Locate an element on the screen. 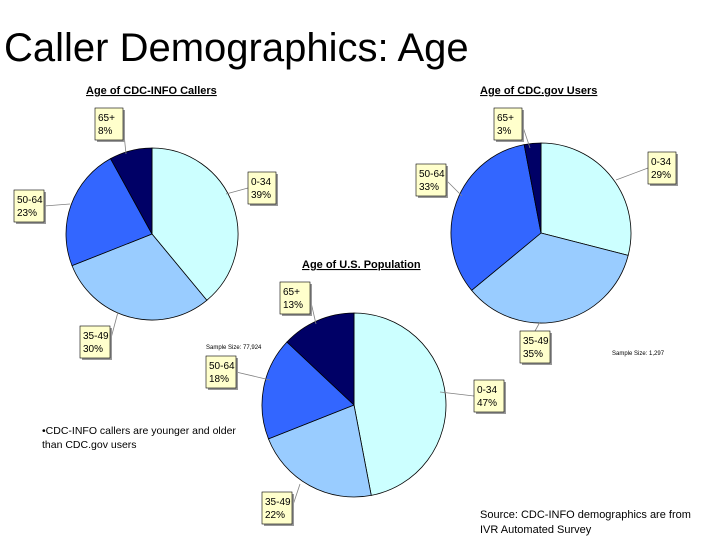 Image resolution: width=720 pixels, height=540 pixels. slice-value-label: 29% is located at coordinates (661, 175).